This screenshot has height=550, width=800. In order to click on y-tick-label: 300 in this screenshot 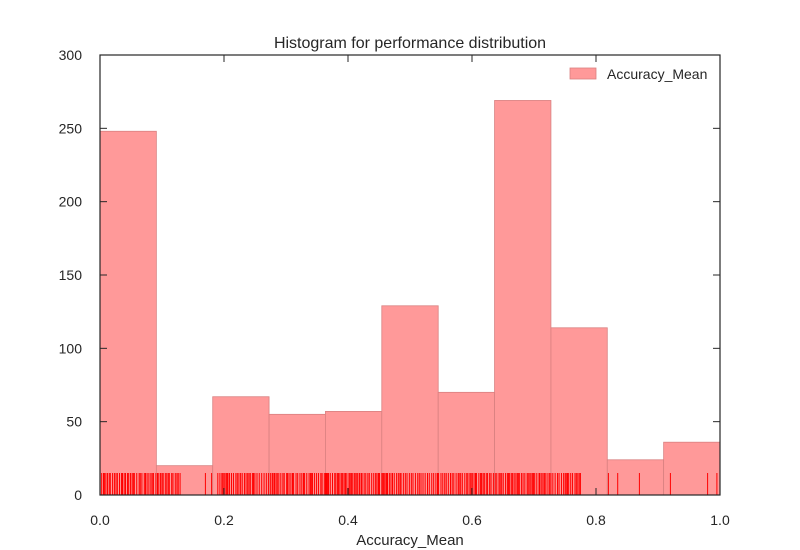, I will do `click(71, 55)`.